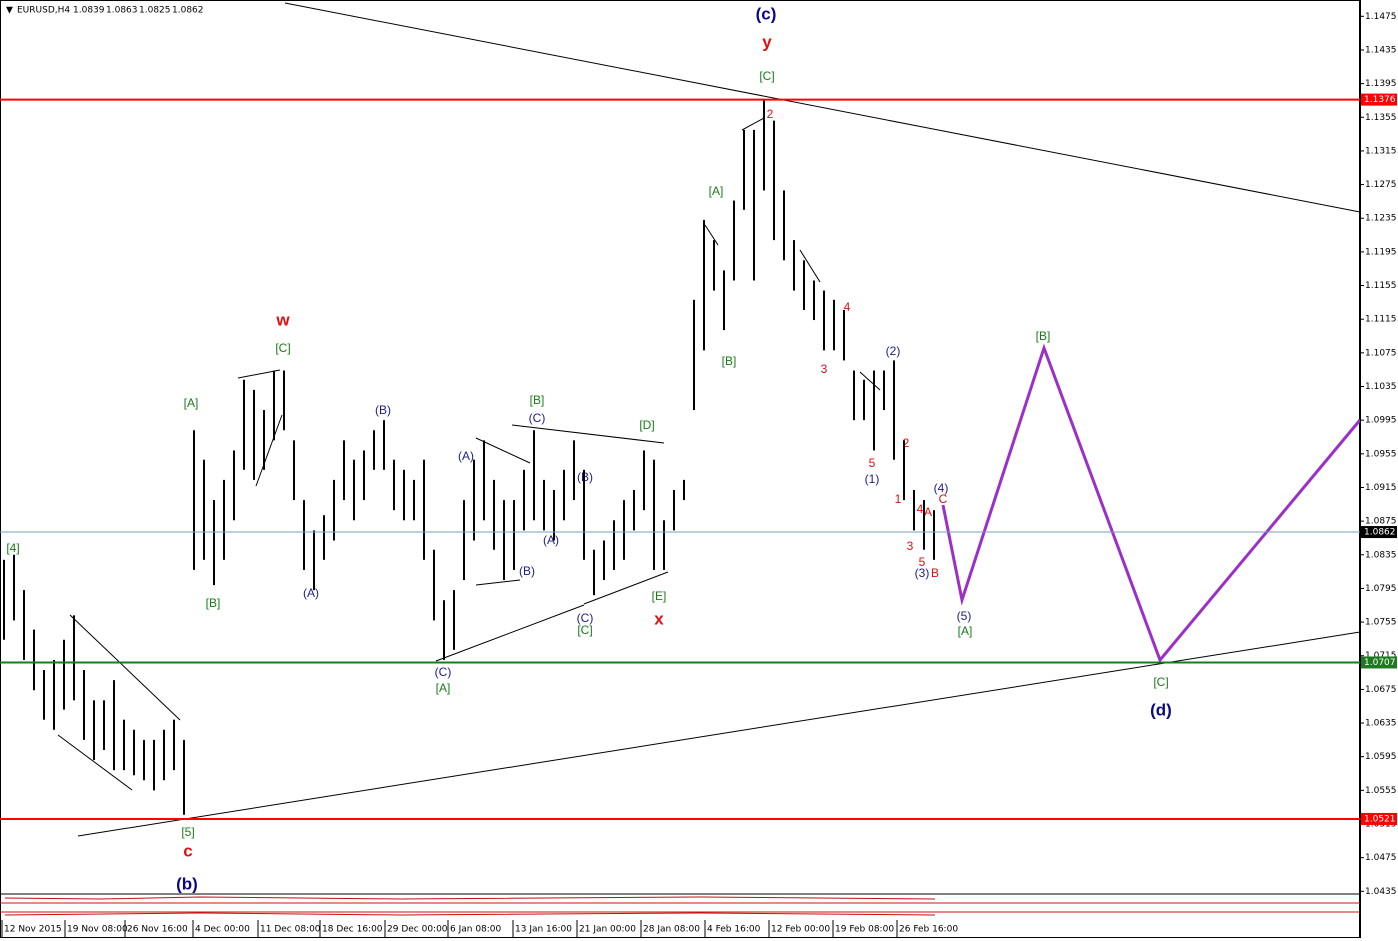 Image resolution: width=1398 pixels, height=941 pixels. What do you see at coordinates (922, 573) in the screenshot?
I see `wave-label: (3)` at bounding box center [922, 573].